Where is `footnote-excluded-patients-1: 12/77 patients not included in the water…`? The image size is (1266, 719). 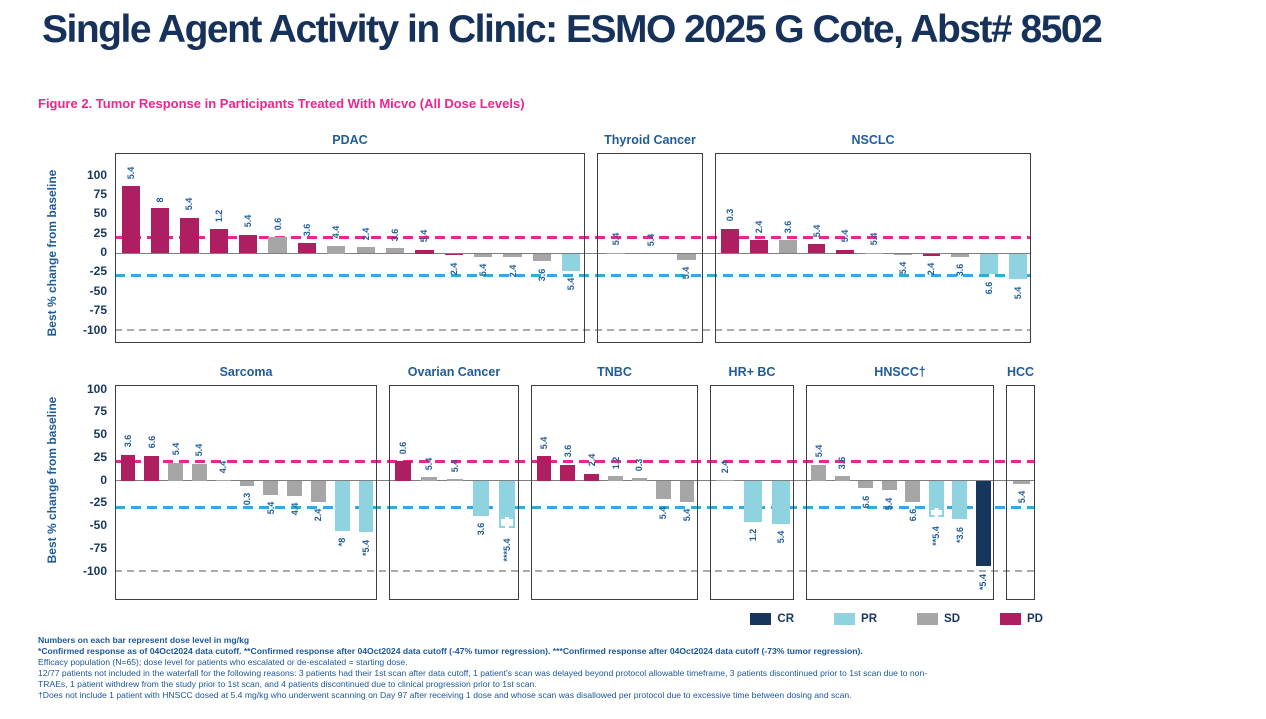 footnote-excluded-patients-1: 12/77 patients not included in the water… is located at coordinates (483, 673).